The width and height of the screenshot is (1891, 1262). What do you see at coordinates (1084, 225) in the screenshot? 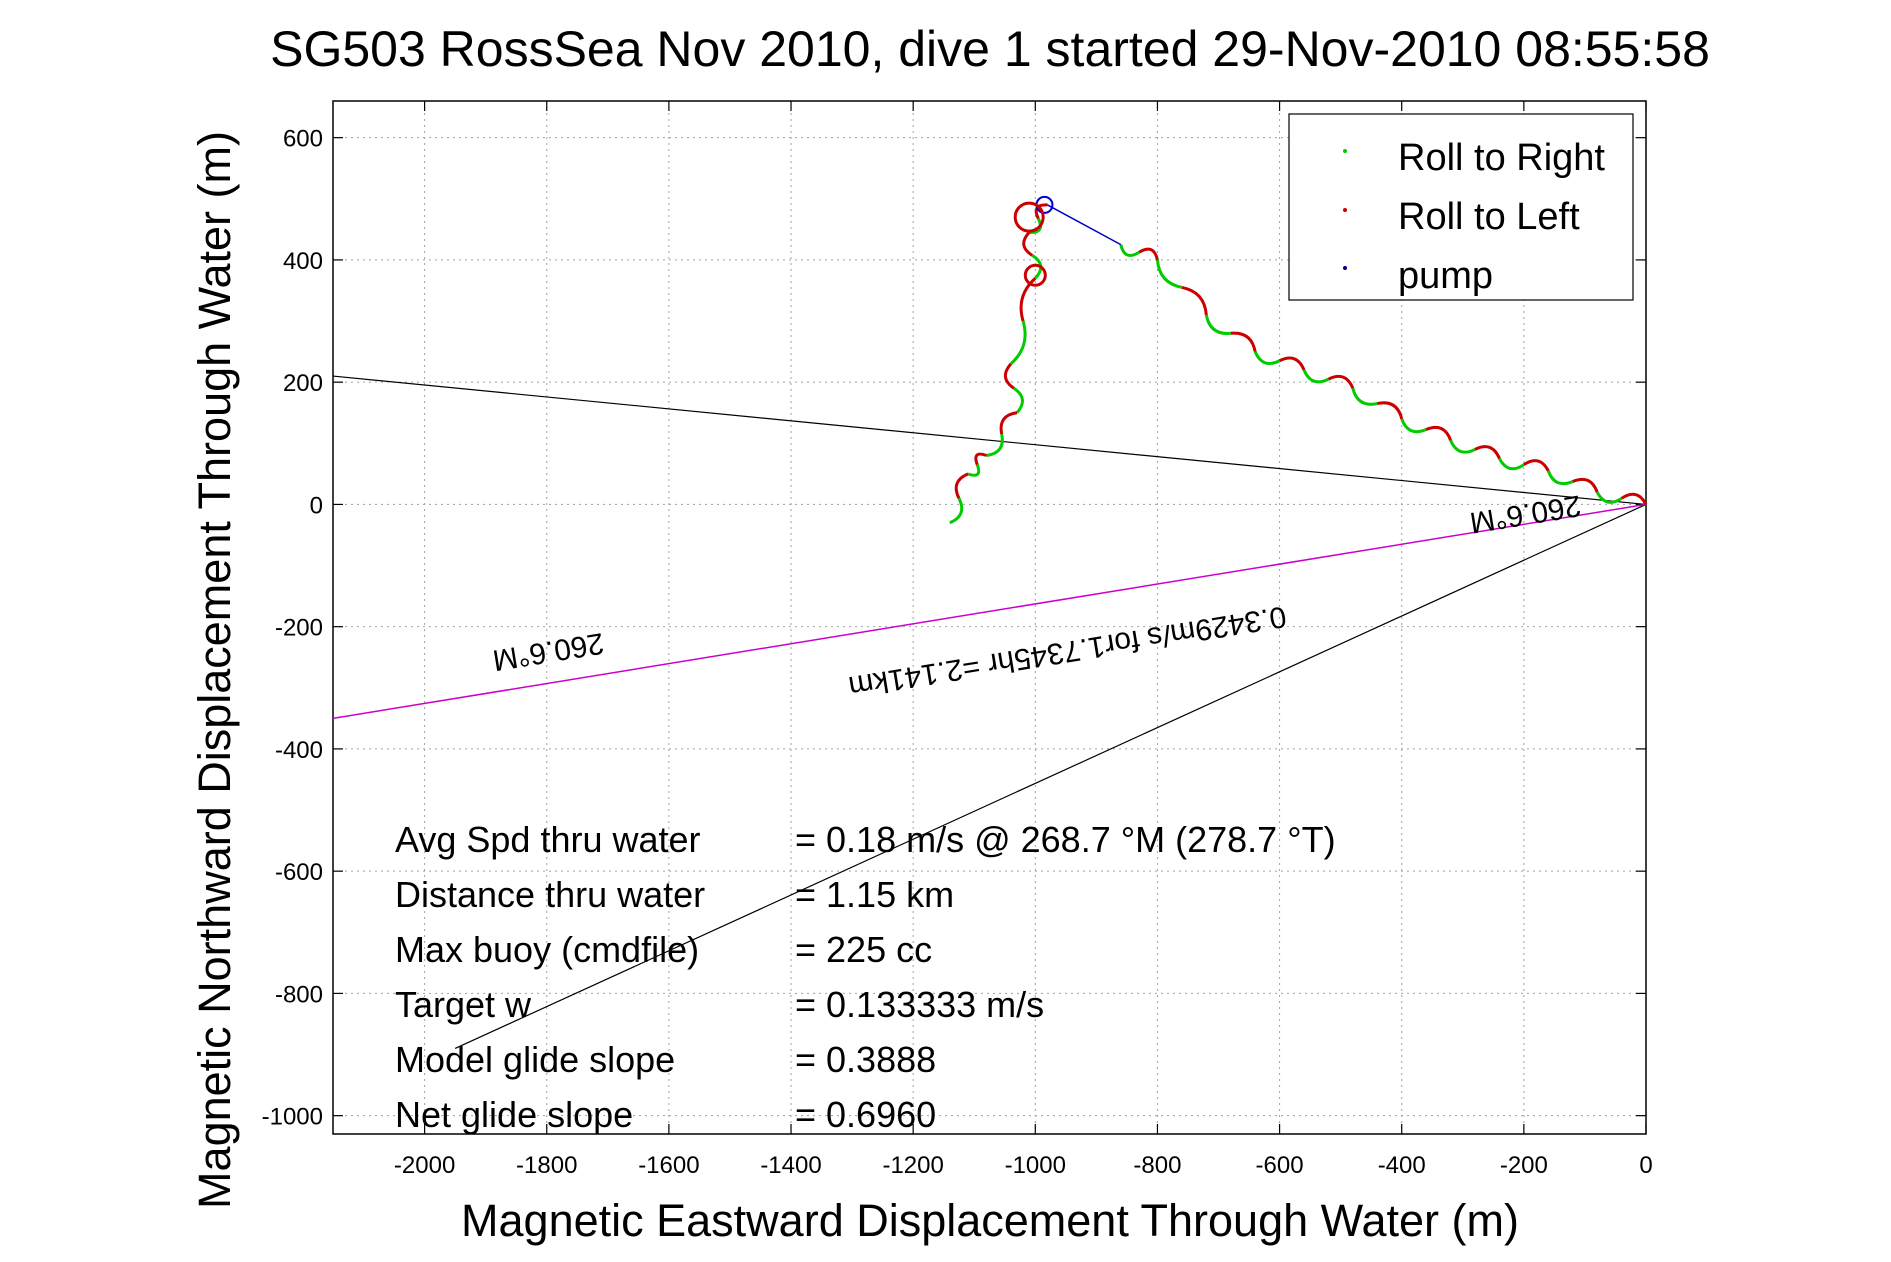
I see `track-pump-segment` at bounding box center [1084, 225].